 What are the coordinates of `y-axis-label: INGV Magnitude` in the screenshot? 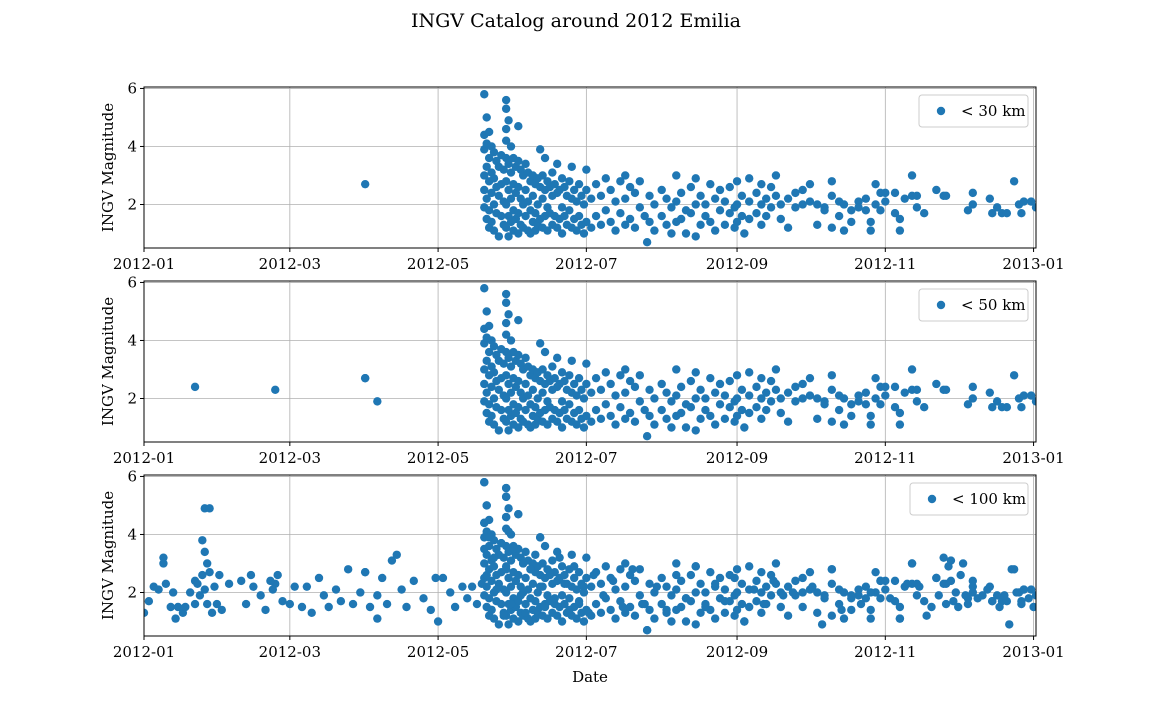 It's located at (108, 361).